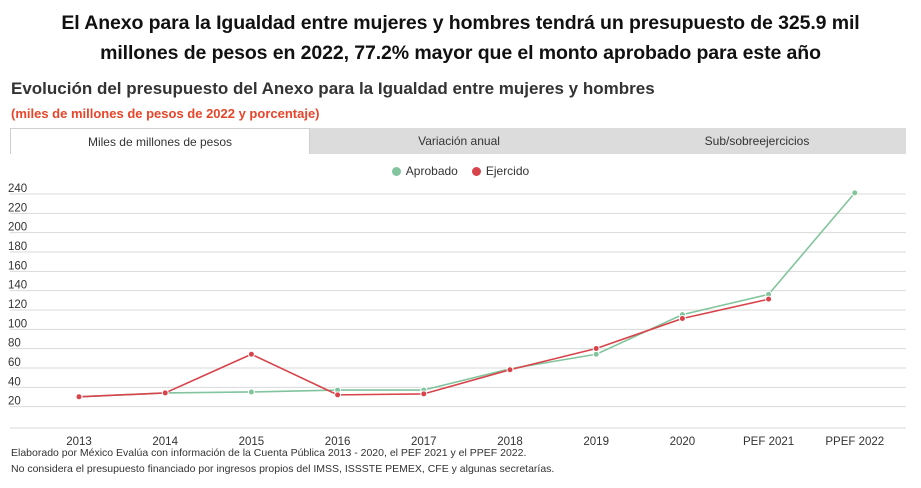  I want to click on y-tick-label-100: 100, so click(17, 324).